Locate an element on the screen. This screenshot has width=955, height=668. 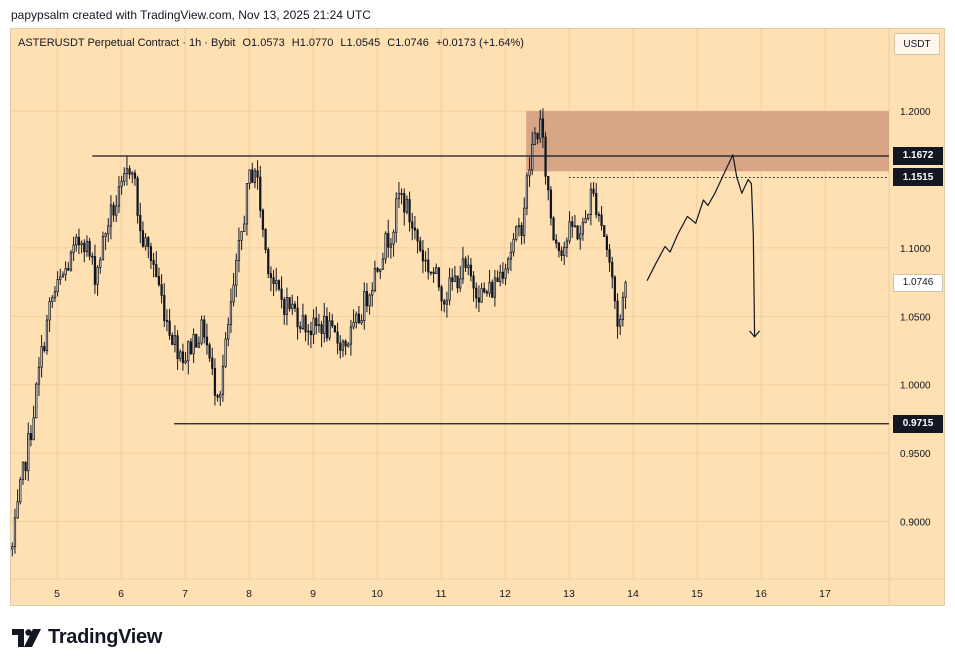
y-tick-label: 1.0000 is located at coordinates (915, 386).